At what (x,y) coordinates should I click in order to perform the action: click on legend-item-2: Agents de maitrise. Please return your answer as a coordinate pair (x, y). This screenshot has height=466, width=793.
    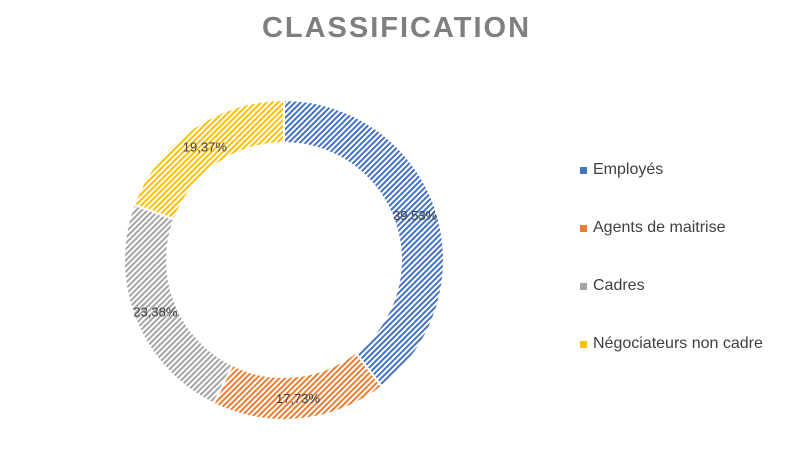
    Looking at the image, I should click on (671, 228).